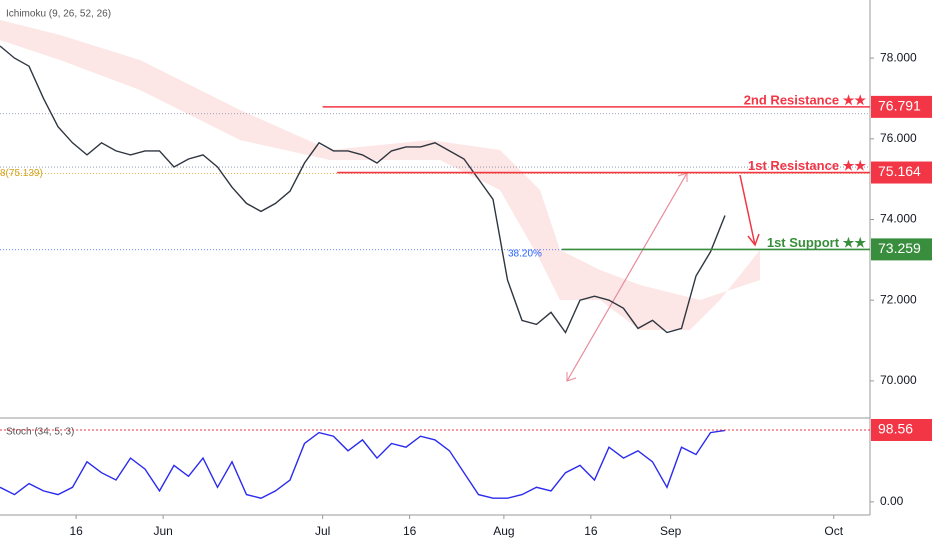 This screenshot has height=550, width=932. I want to click on y-tick-label: 76.000, so click(898, 138).